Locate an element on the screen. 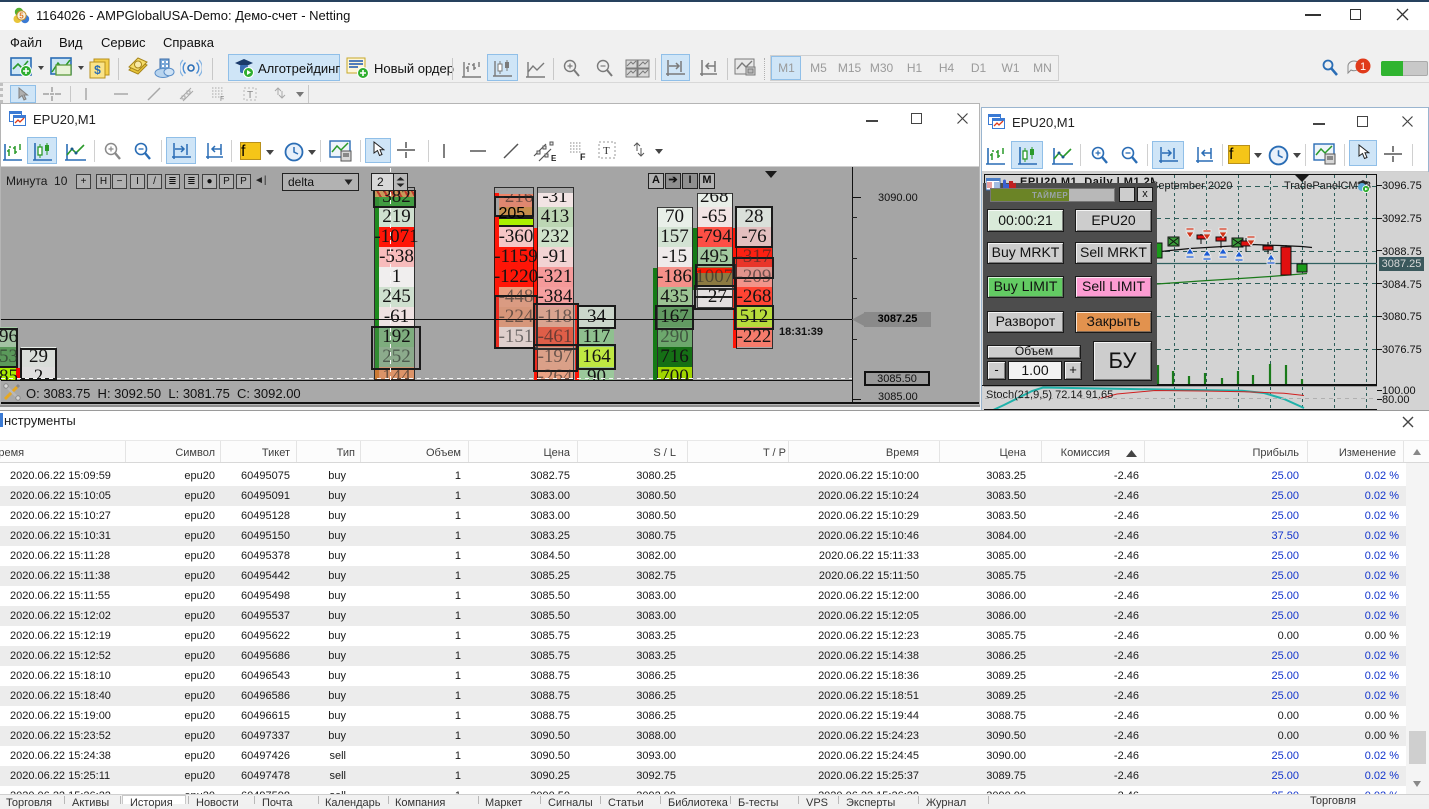  svg-text: E is located at coordinates (554, 158).